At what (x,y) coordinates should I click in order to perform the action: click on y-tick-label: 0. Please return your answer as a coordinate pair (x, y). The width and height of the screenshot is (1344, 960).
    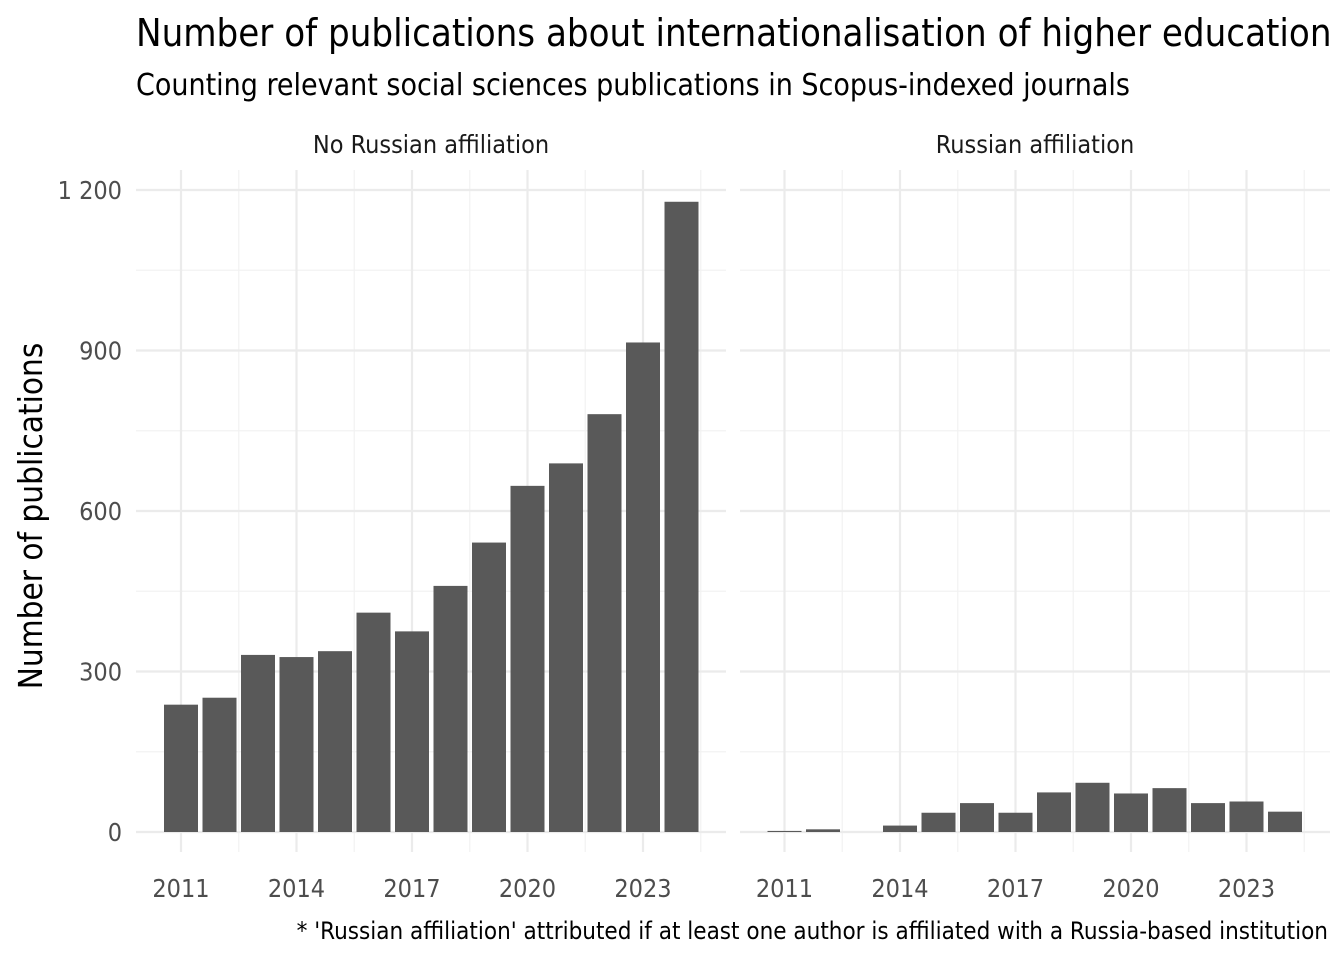
    Looking at the image, I should click on (115, 832).